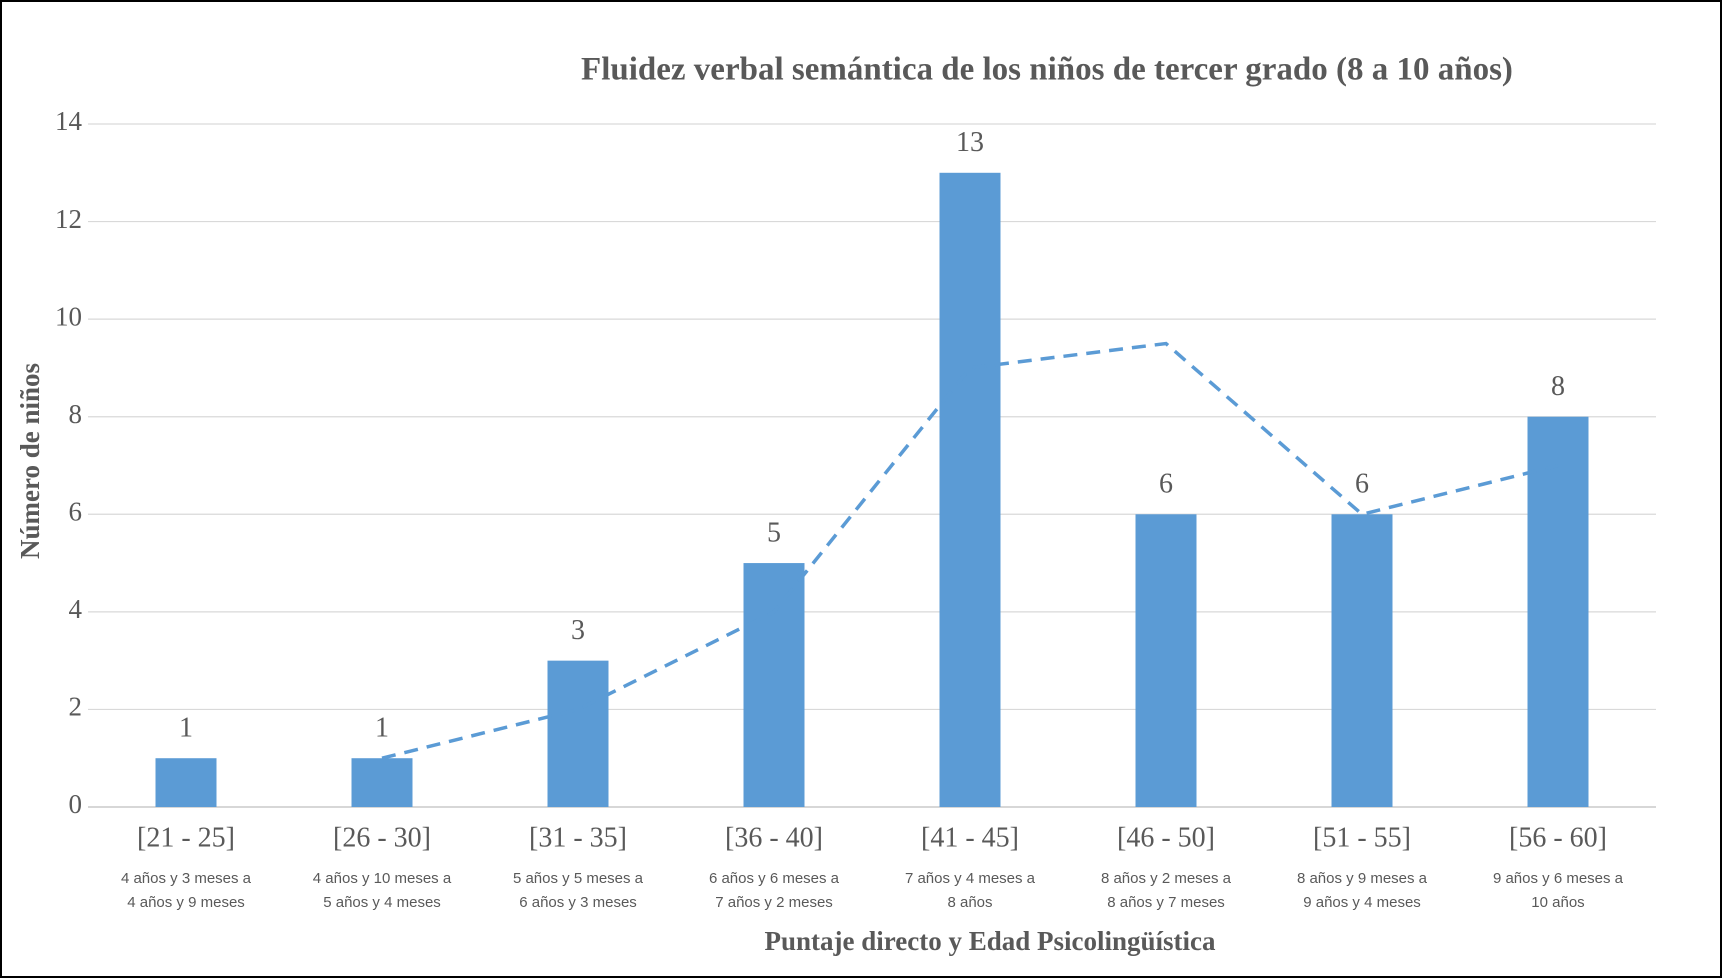 The width and height of the screenshot is (1722, 978). Describe the element at coordinates (76, 804) in the screenshot. I see `y-tick-label: 0` at that location.